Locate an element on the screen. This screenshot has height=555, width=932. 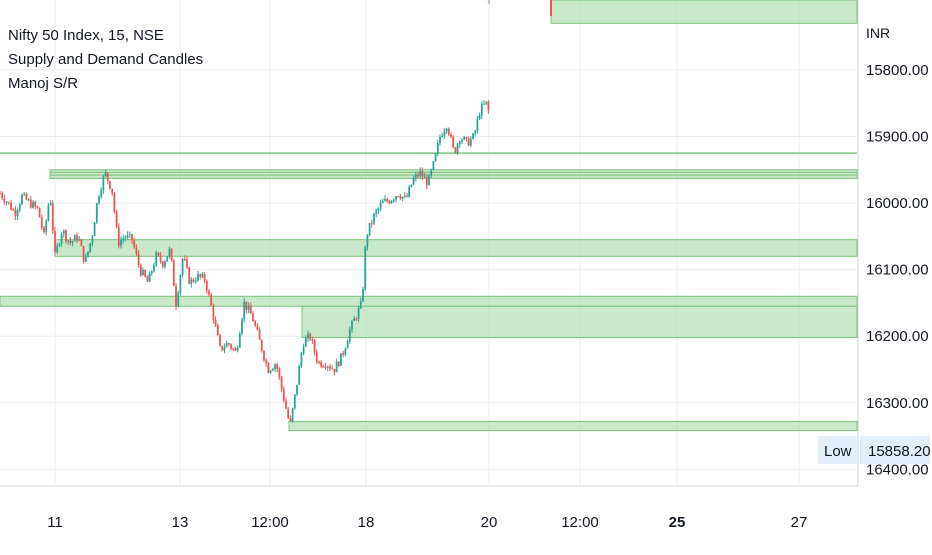
time-tick-label: 18 is located at coordinates (366, 522).